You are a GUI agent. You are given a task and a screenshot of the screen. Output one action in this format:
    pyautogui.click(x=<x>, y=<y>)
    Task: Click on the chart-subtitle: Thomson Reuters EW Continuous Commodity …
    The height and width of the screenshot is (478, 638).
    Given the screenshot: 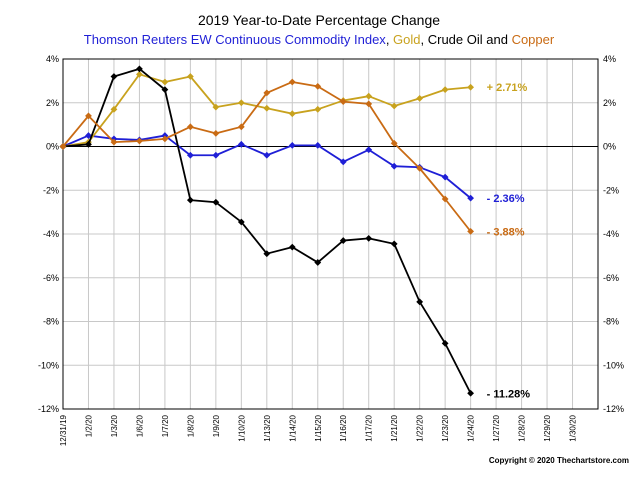 What is the action you would take?
    pyautogui.click(x=319, y=39)
    